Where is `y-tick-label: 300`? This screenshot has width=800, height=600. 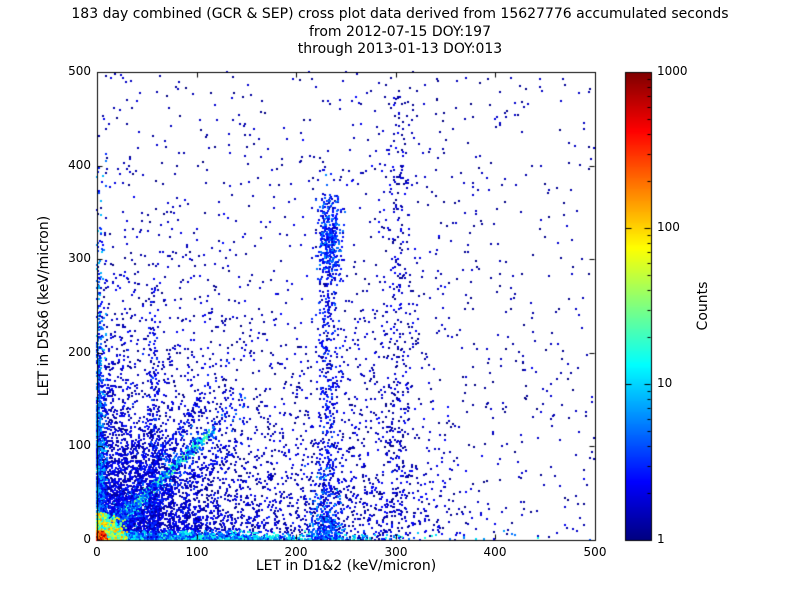
y-tick-label: 300 is located at coordinates (79, 258).